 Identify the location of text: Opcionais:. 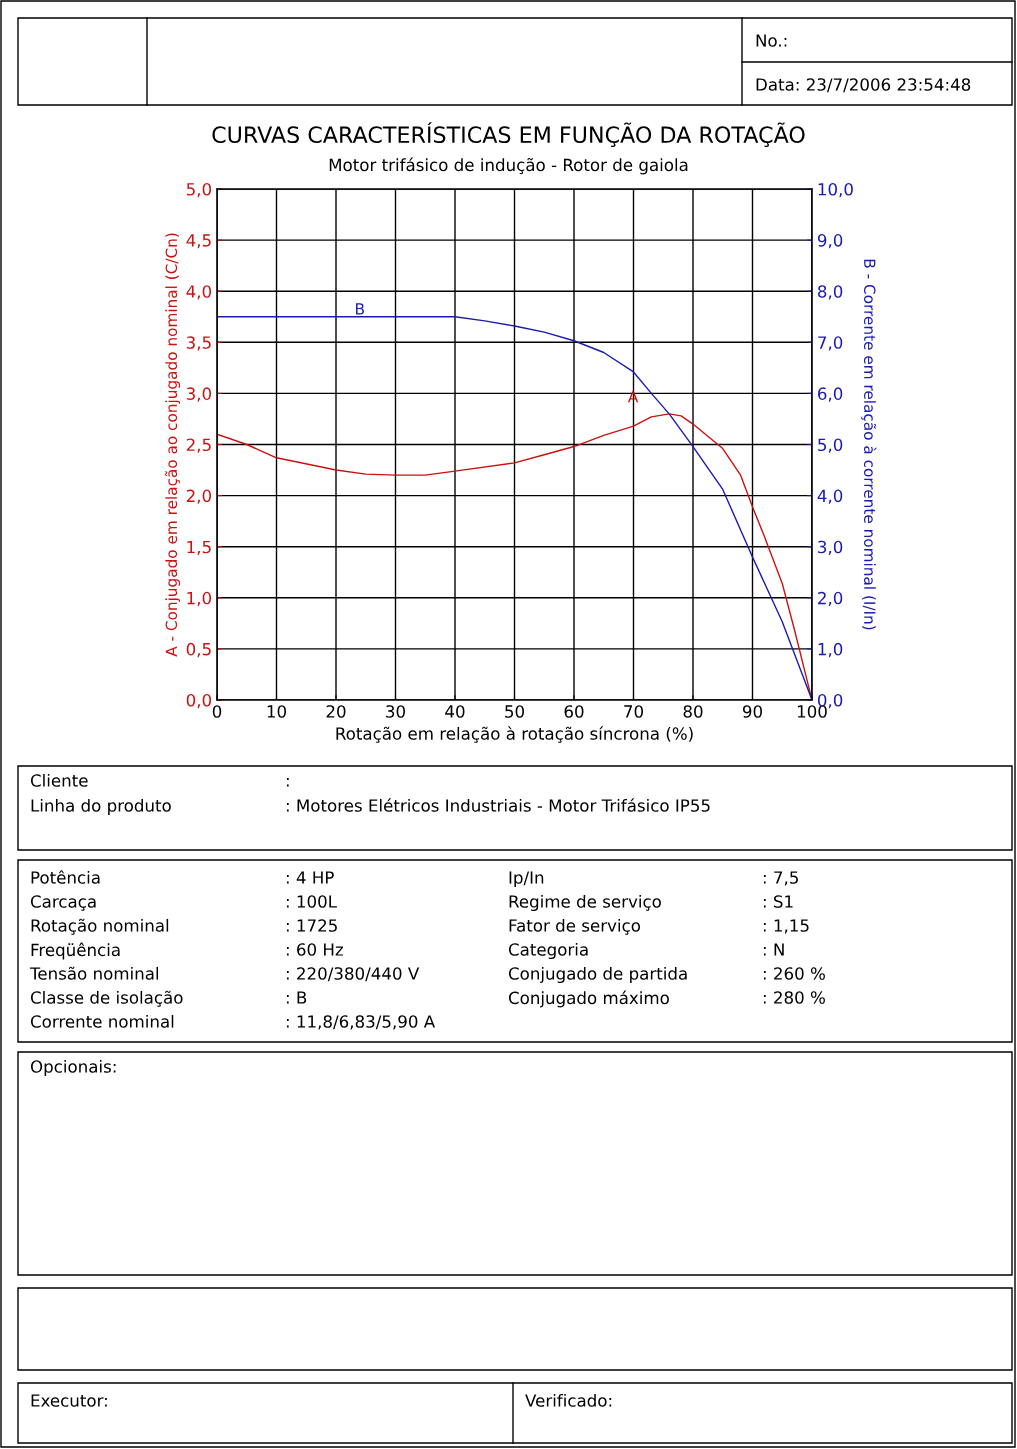
(73, 1068).